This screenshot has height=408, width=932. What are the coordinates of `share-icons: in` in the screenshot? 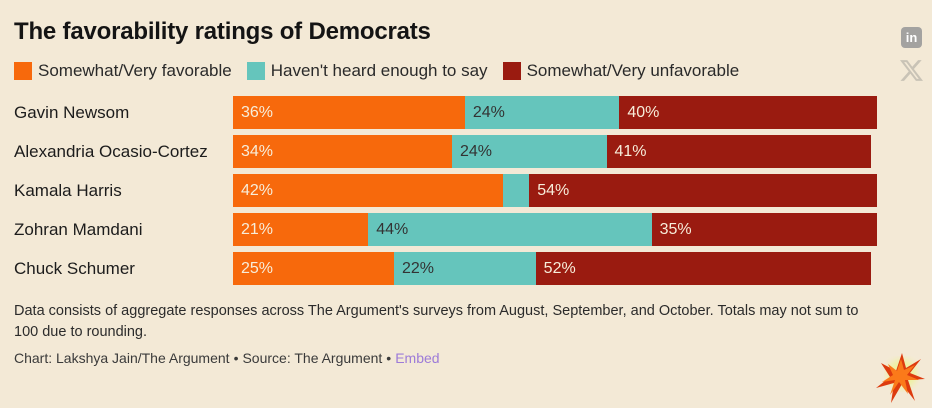 It's located at (911, 54).